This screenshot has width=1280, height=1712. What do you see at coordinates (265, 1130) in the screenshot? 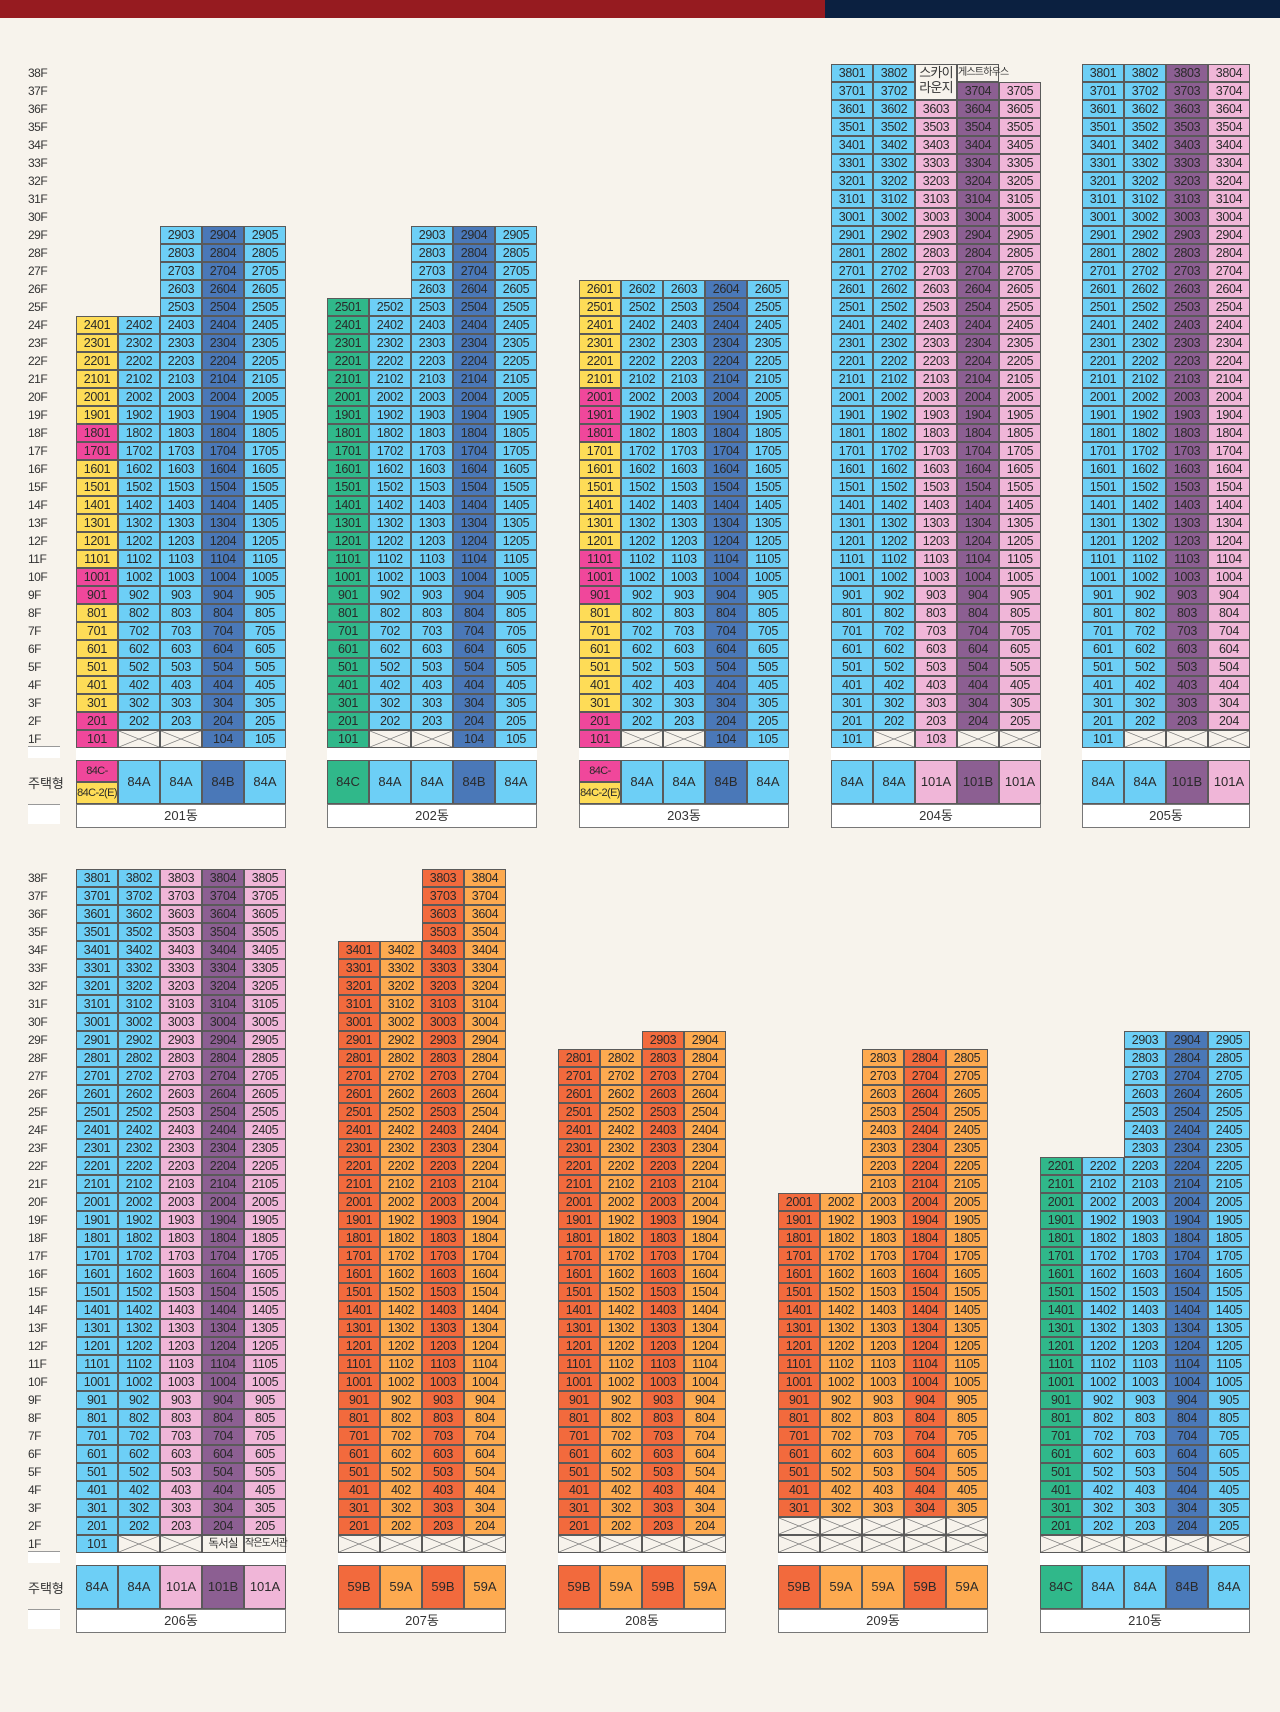
I see `unit-cell: 2405` at bounding box center [265, 1130].